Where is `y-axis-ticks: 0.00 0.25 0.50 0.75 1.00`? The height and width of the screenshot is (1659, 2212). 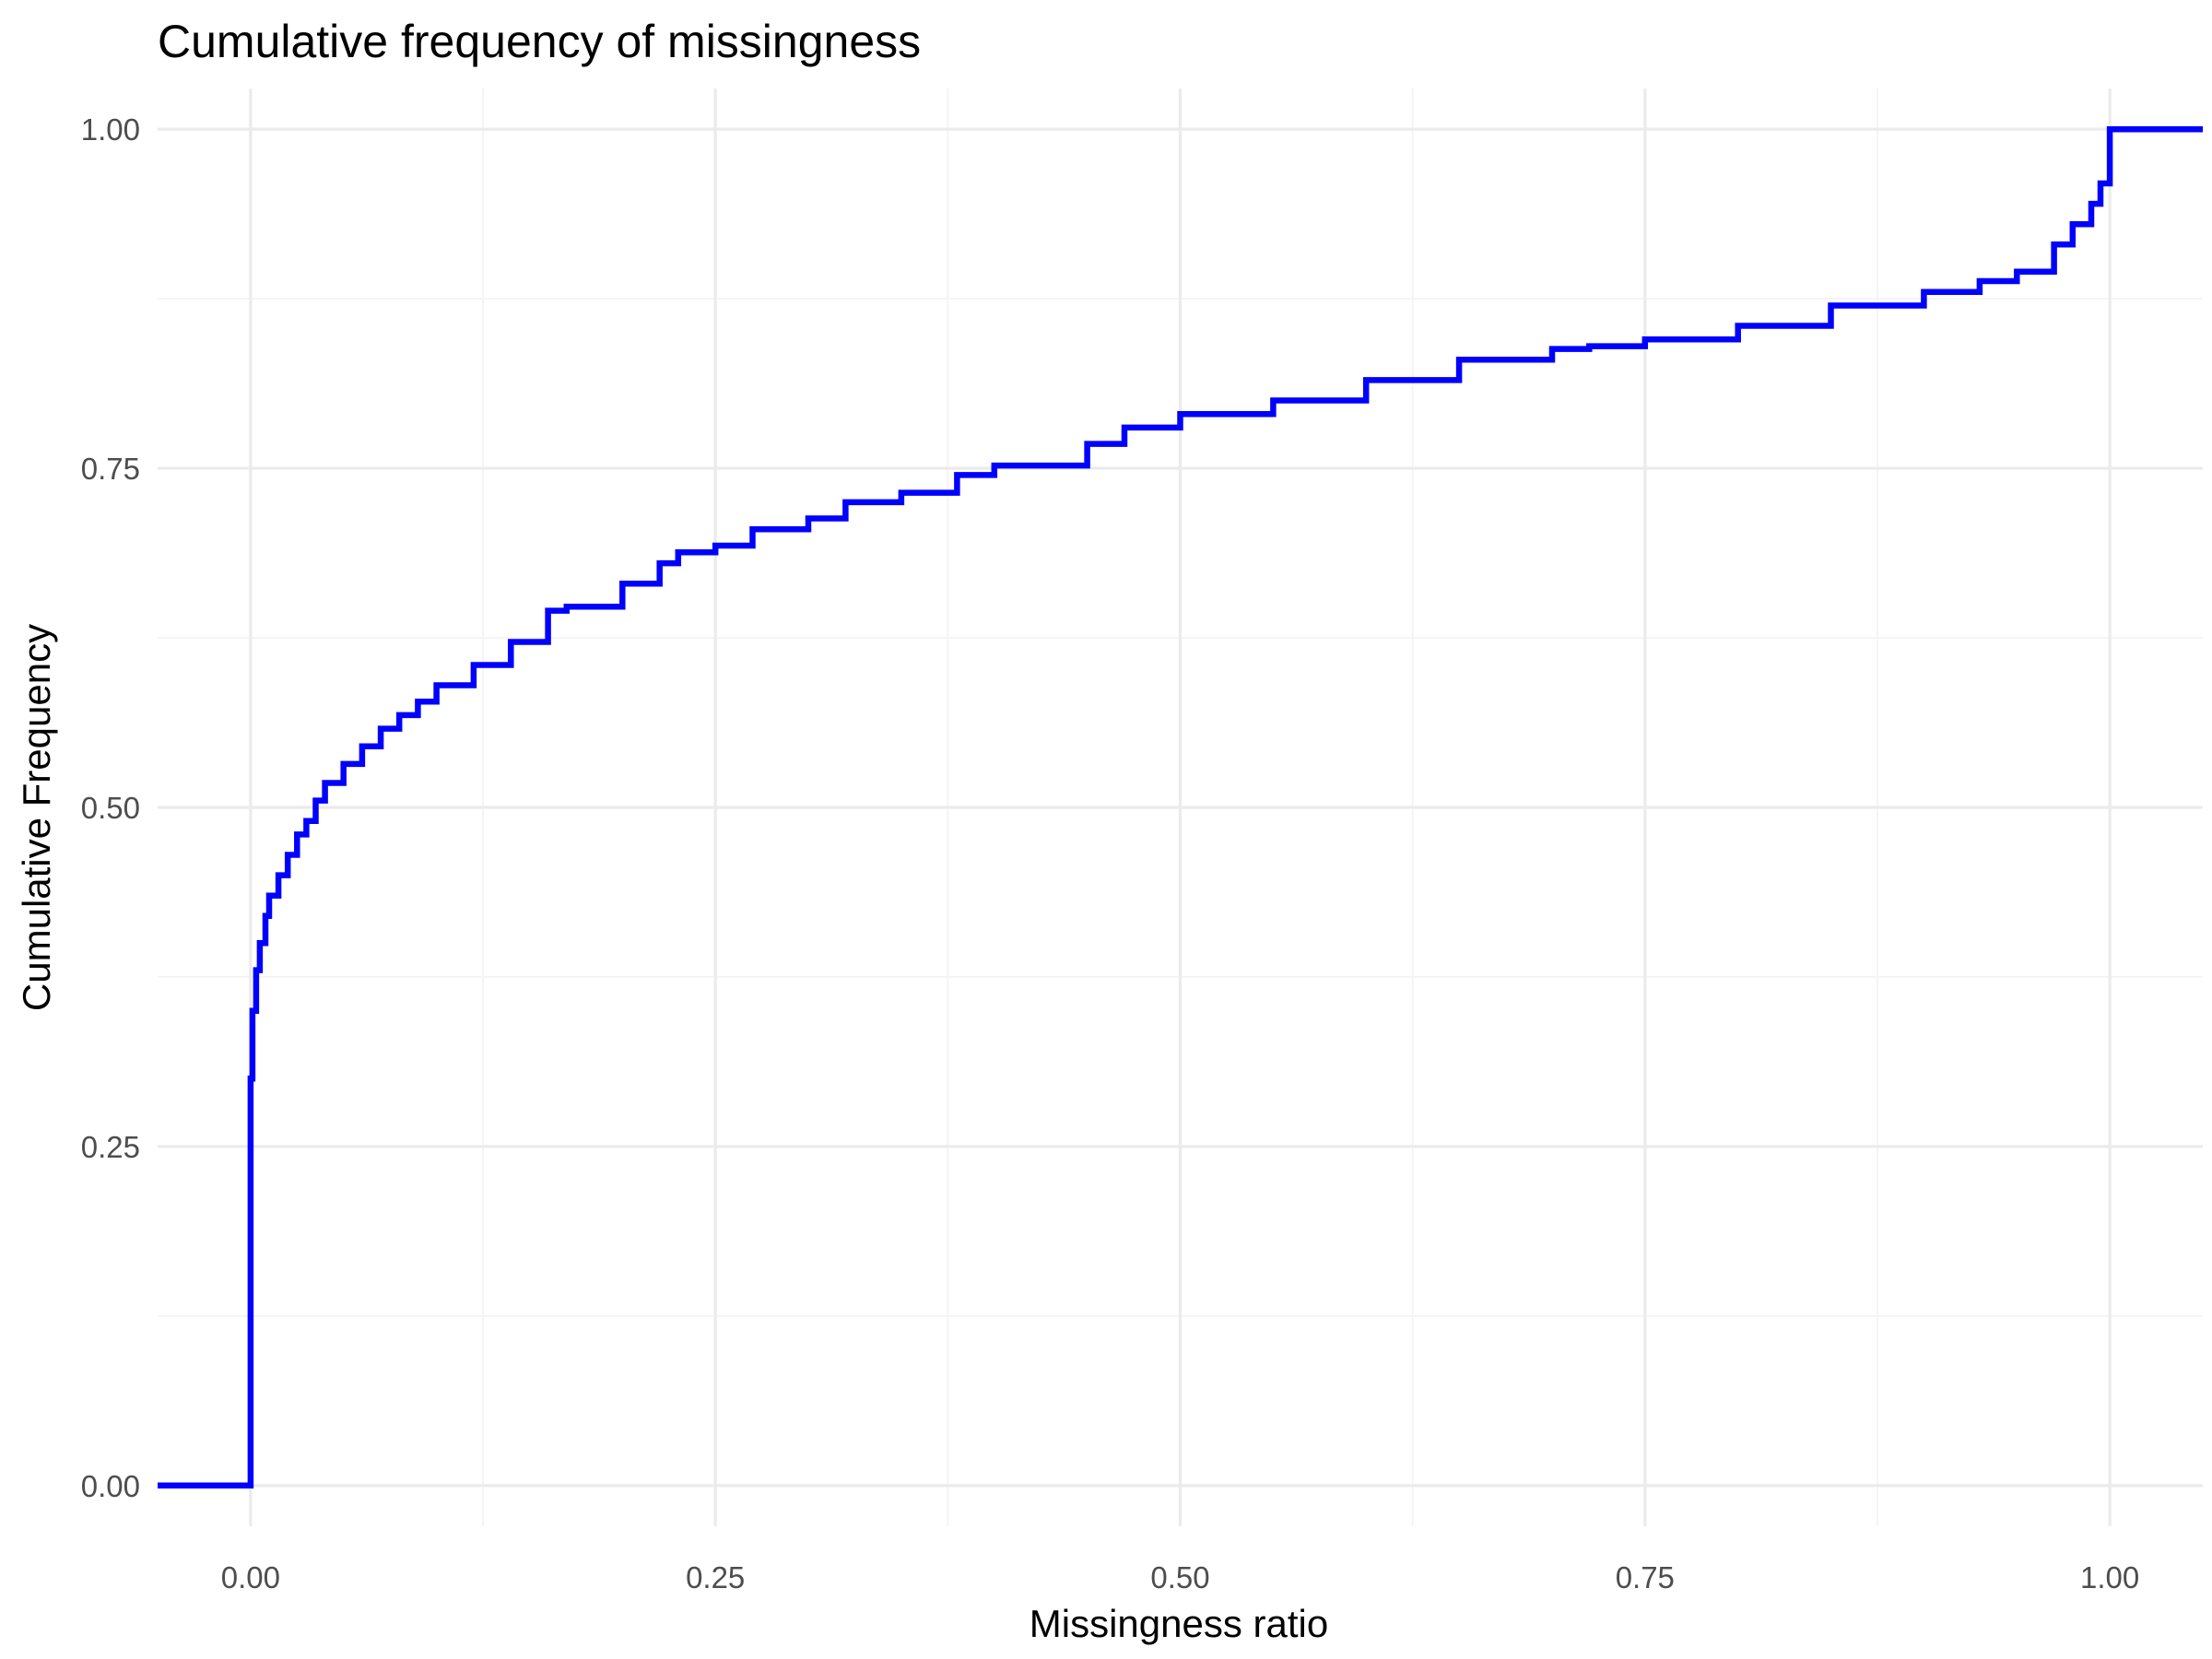 y-axis-ticks: 0.00 0.25 0.50 0.75 1.00 is located at coordinates (110, 807).